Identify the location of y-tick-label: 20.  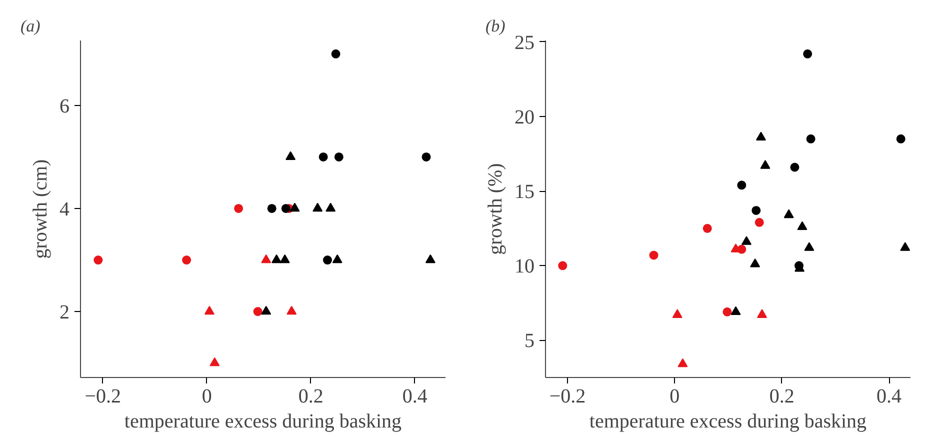
(524, 117).